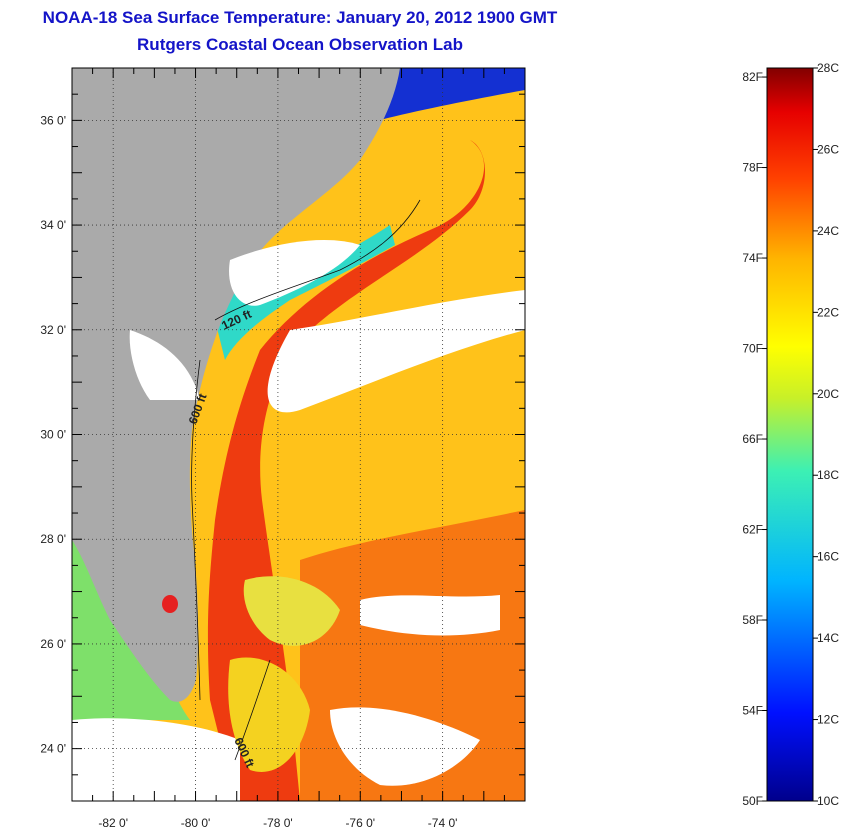 The width and height of the screenshot is (849, 832). Describe the element at coordinates (170, 604) in the screenshot. I see `lake-okeechobee` at that location.